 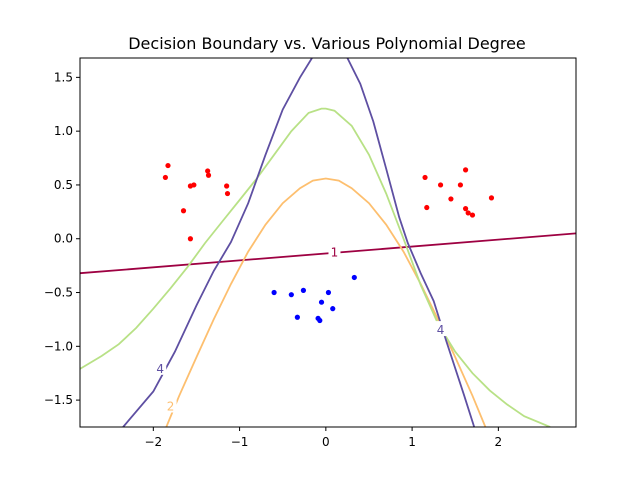 I want to click on contour-label-2: 2, so click(x=171, y=406).